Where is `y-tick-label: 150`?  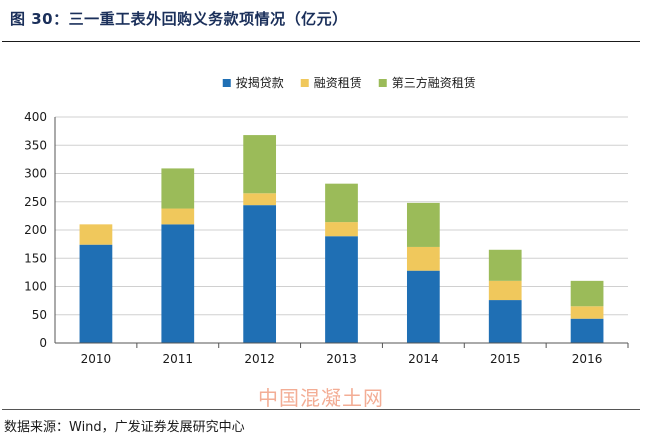
y-tick-label: 150 is located at coordinates (35, 258).